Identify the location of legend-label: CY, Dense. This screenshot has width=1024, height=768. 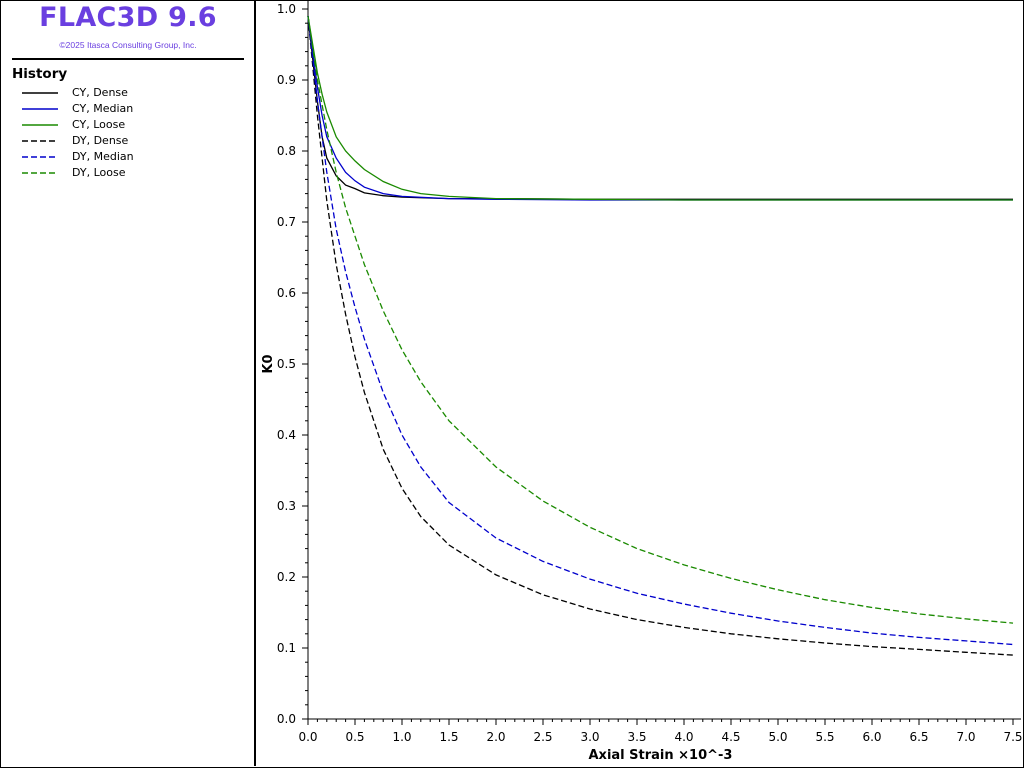
(100, 92).